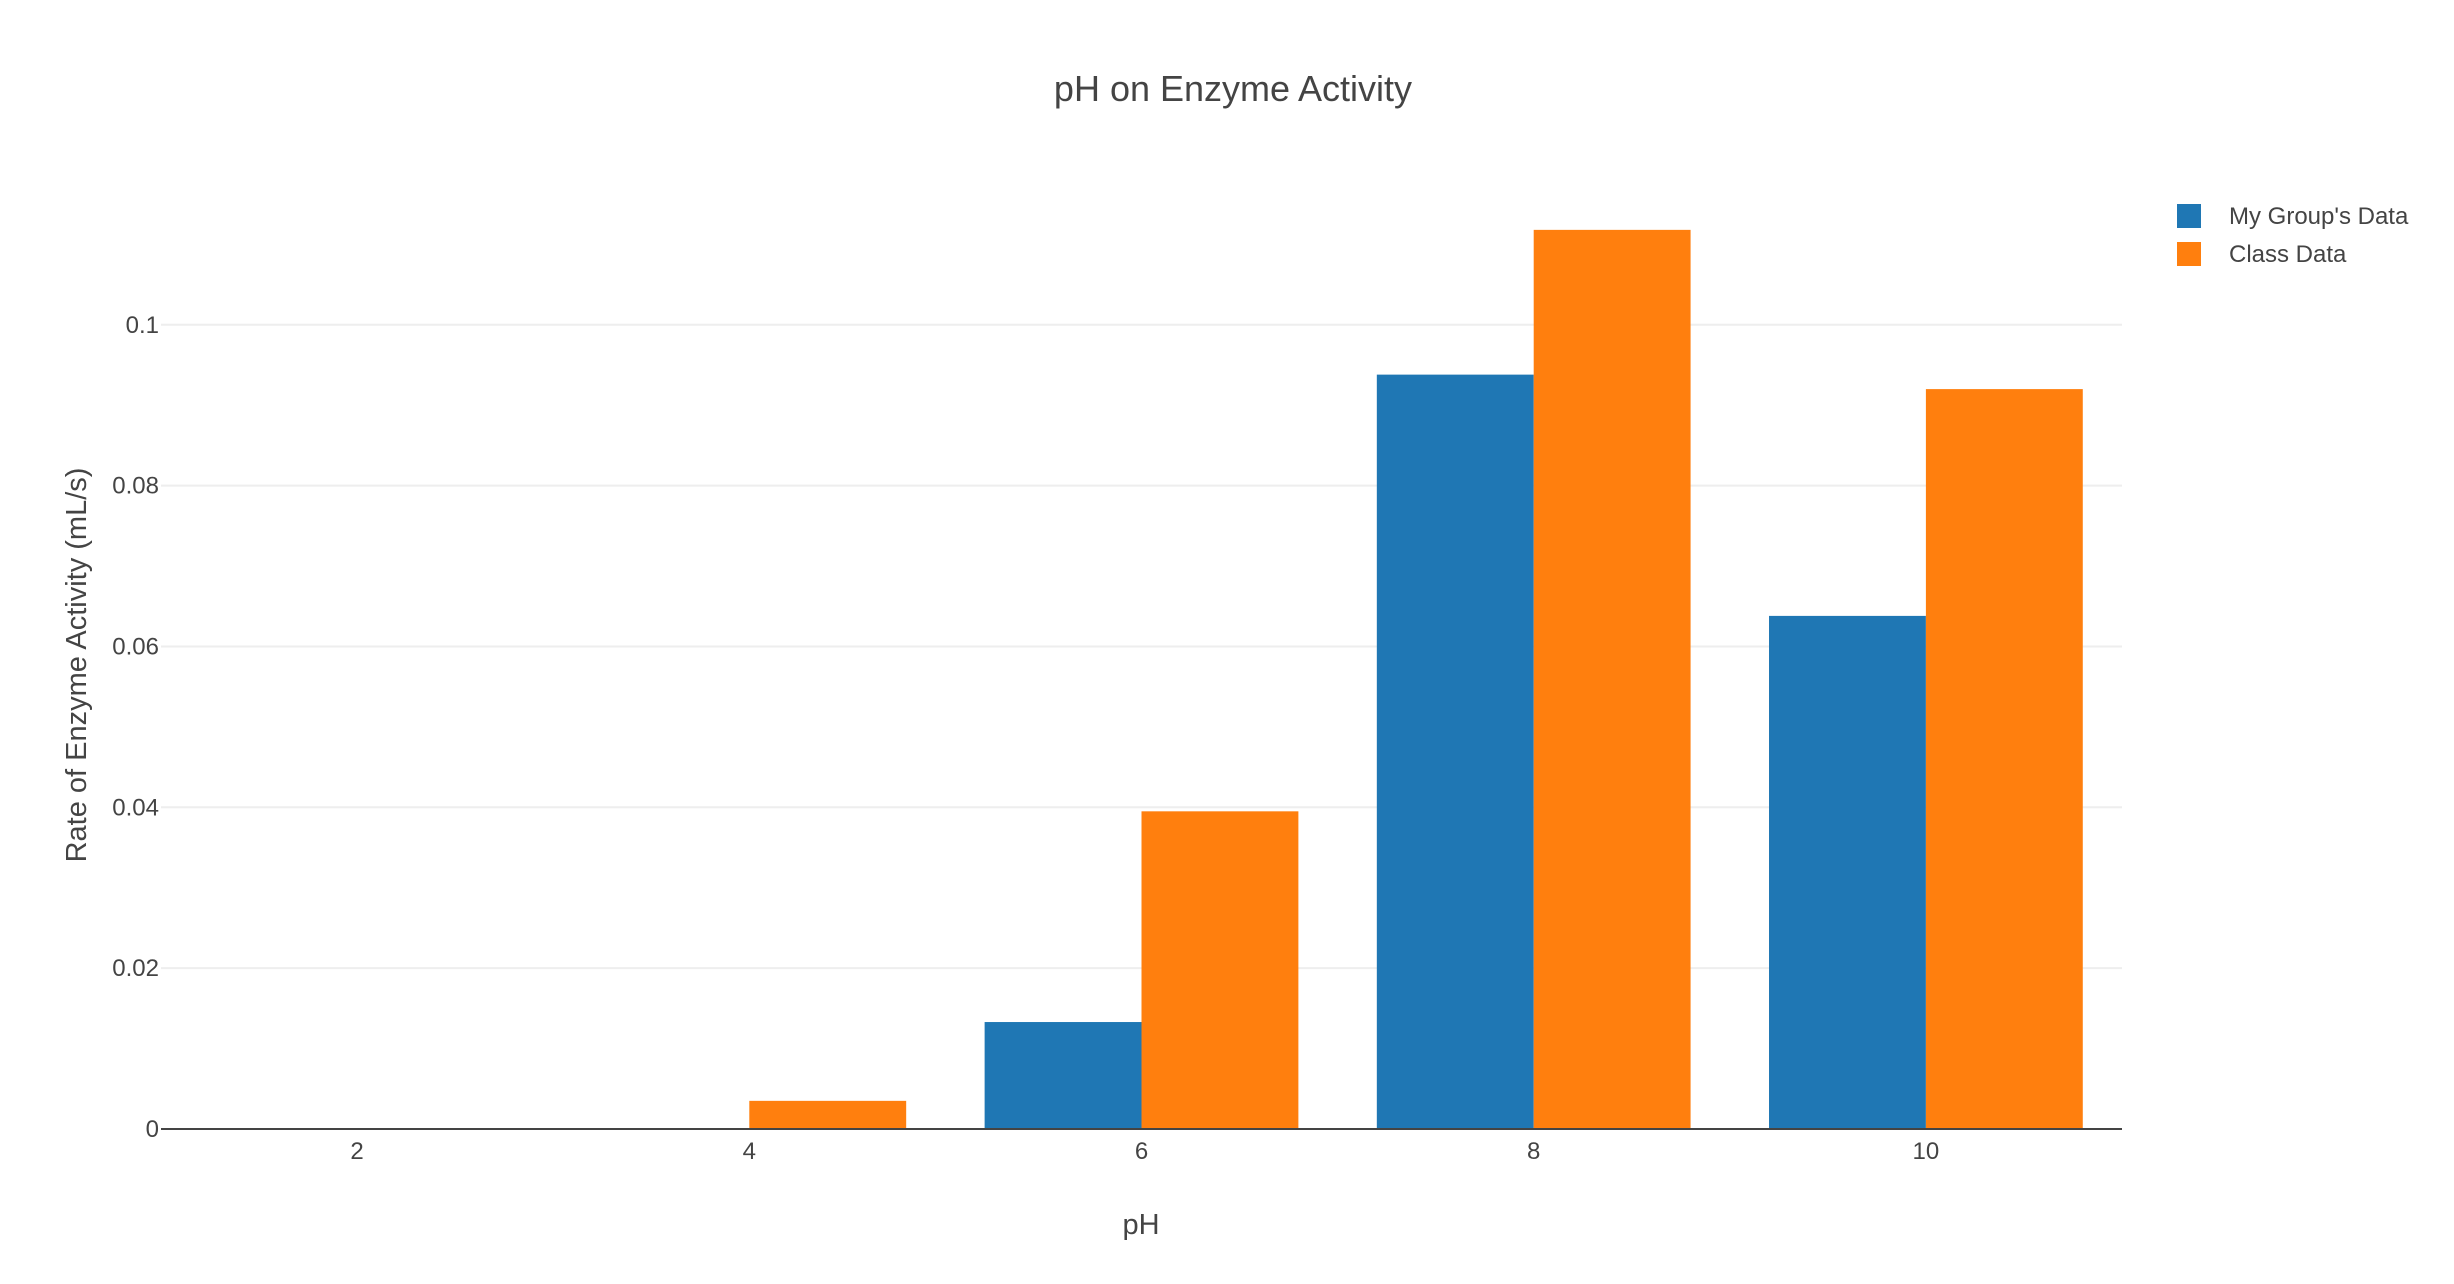 This screenshot has width=2454, height=1284. Describe the element at coordinates (1140, 1225) in the screenshot. I see `x-axis-title: pH` at that location.